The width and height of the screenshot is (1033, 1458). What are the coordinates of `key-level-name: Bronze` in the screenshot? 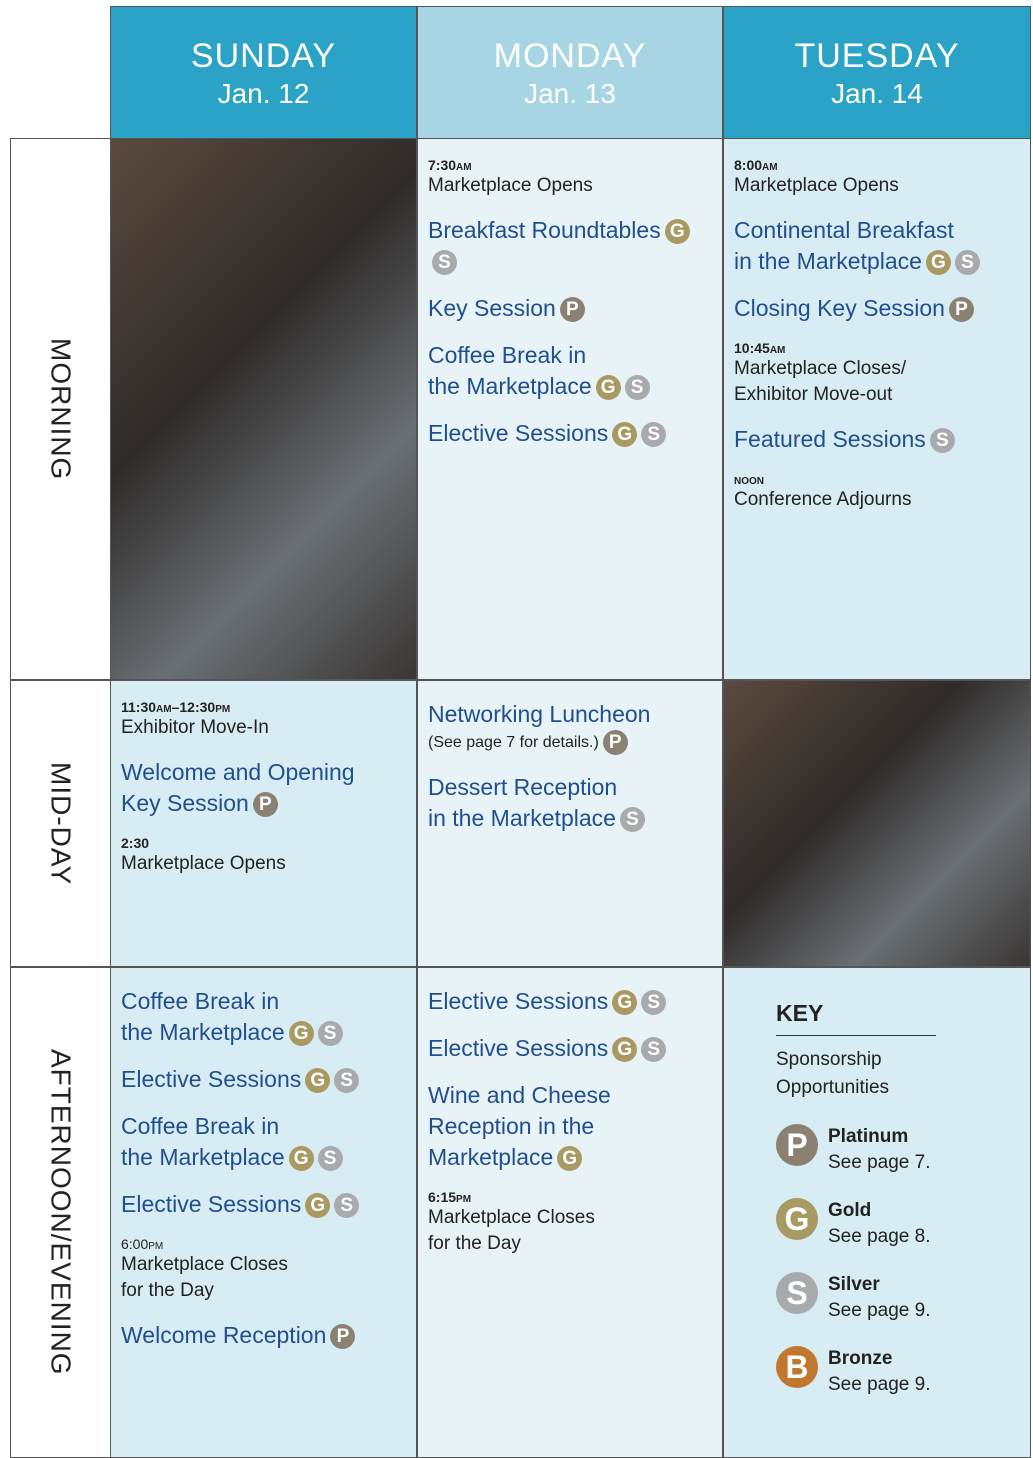 It's located at (860, 1358).